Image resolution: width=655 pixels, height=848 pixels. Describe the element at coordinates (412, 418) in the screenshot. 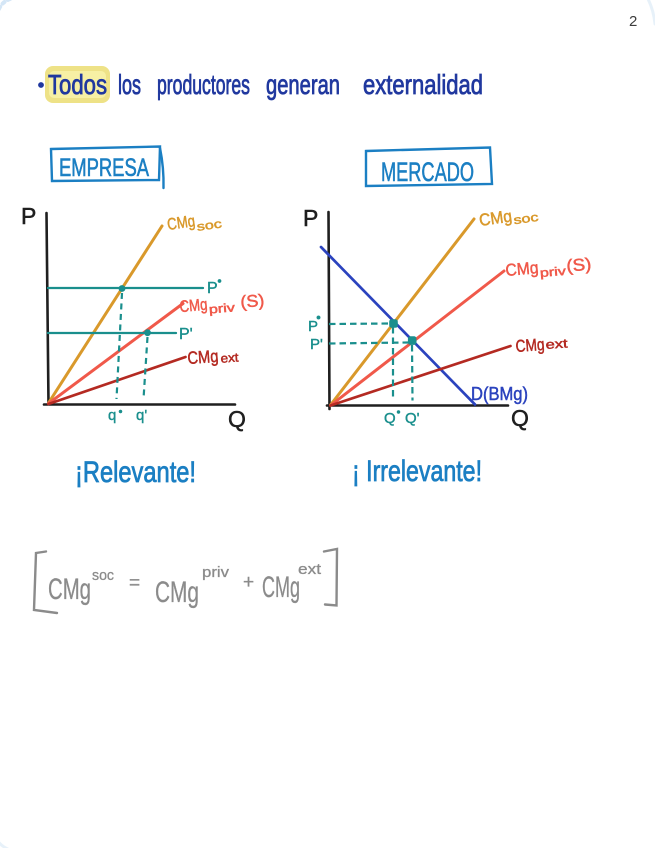

I see `svg-text: Q'` at that location.